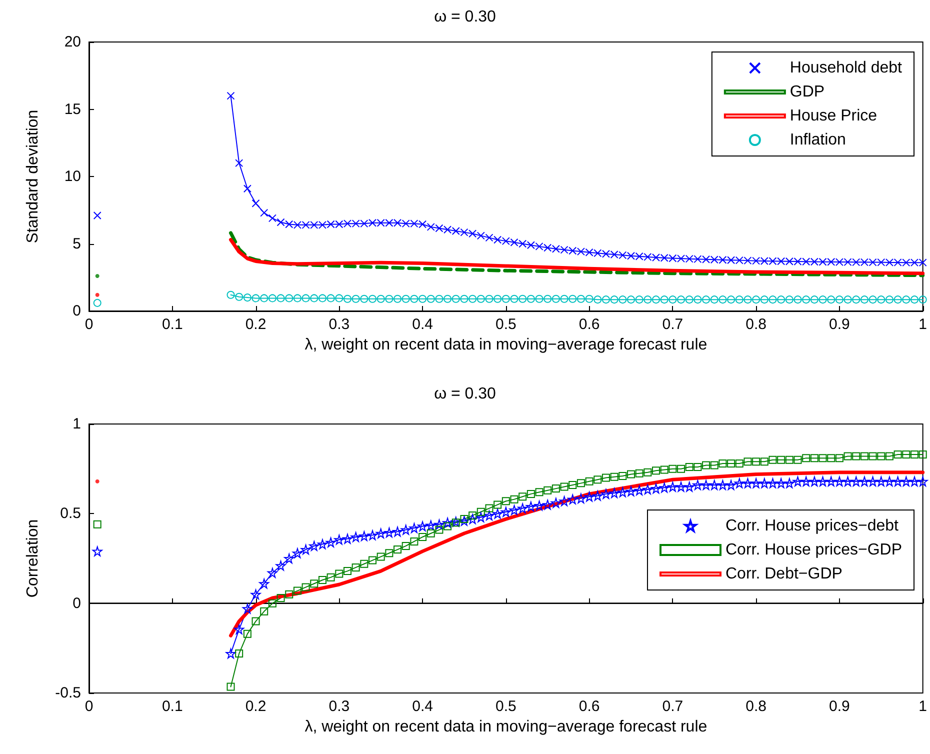  What do you see at coordinates (783, 574) in the screenshot?
I see `legend-label: Corr. Debt−GDP` at bounding box center [783, 574].